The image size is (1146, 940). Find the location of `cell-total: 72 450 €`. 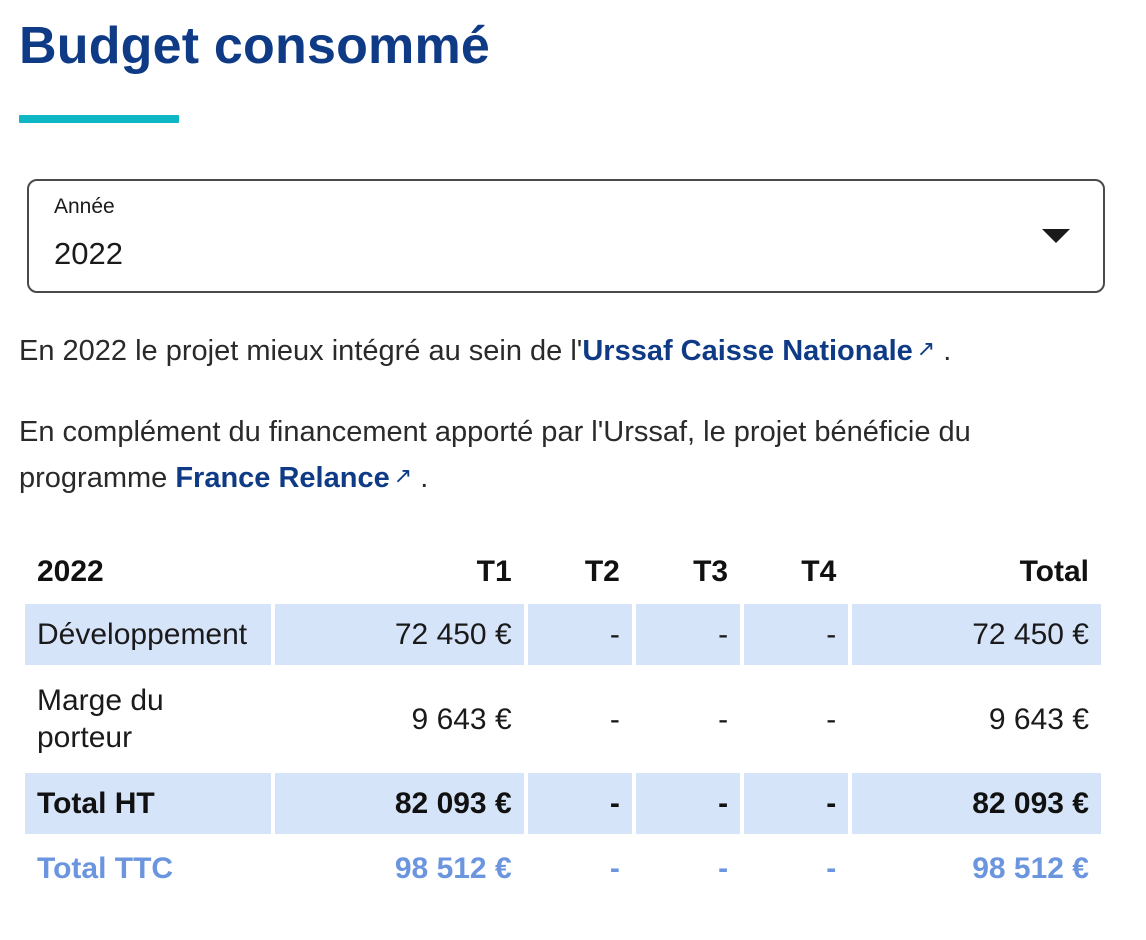

cell-total: 72 450 € is located at coordinates (976, 634).